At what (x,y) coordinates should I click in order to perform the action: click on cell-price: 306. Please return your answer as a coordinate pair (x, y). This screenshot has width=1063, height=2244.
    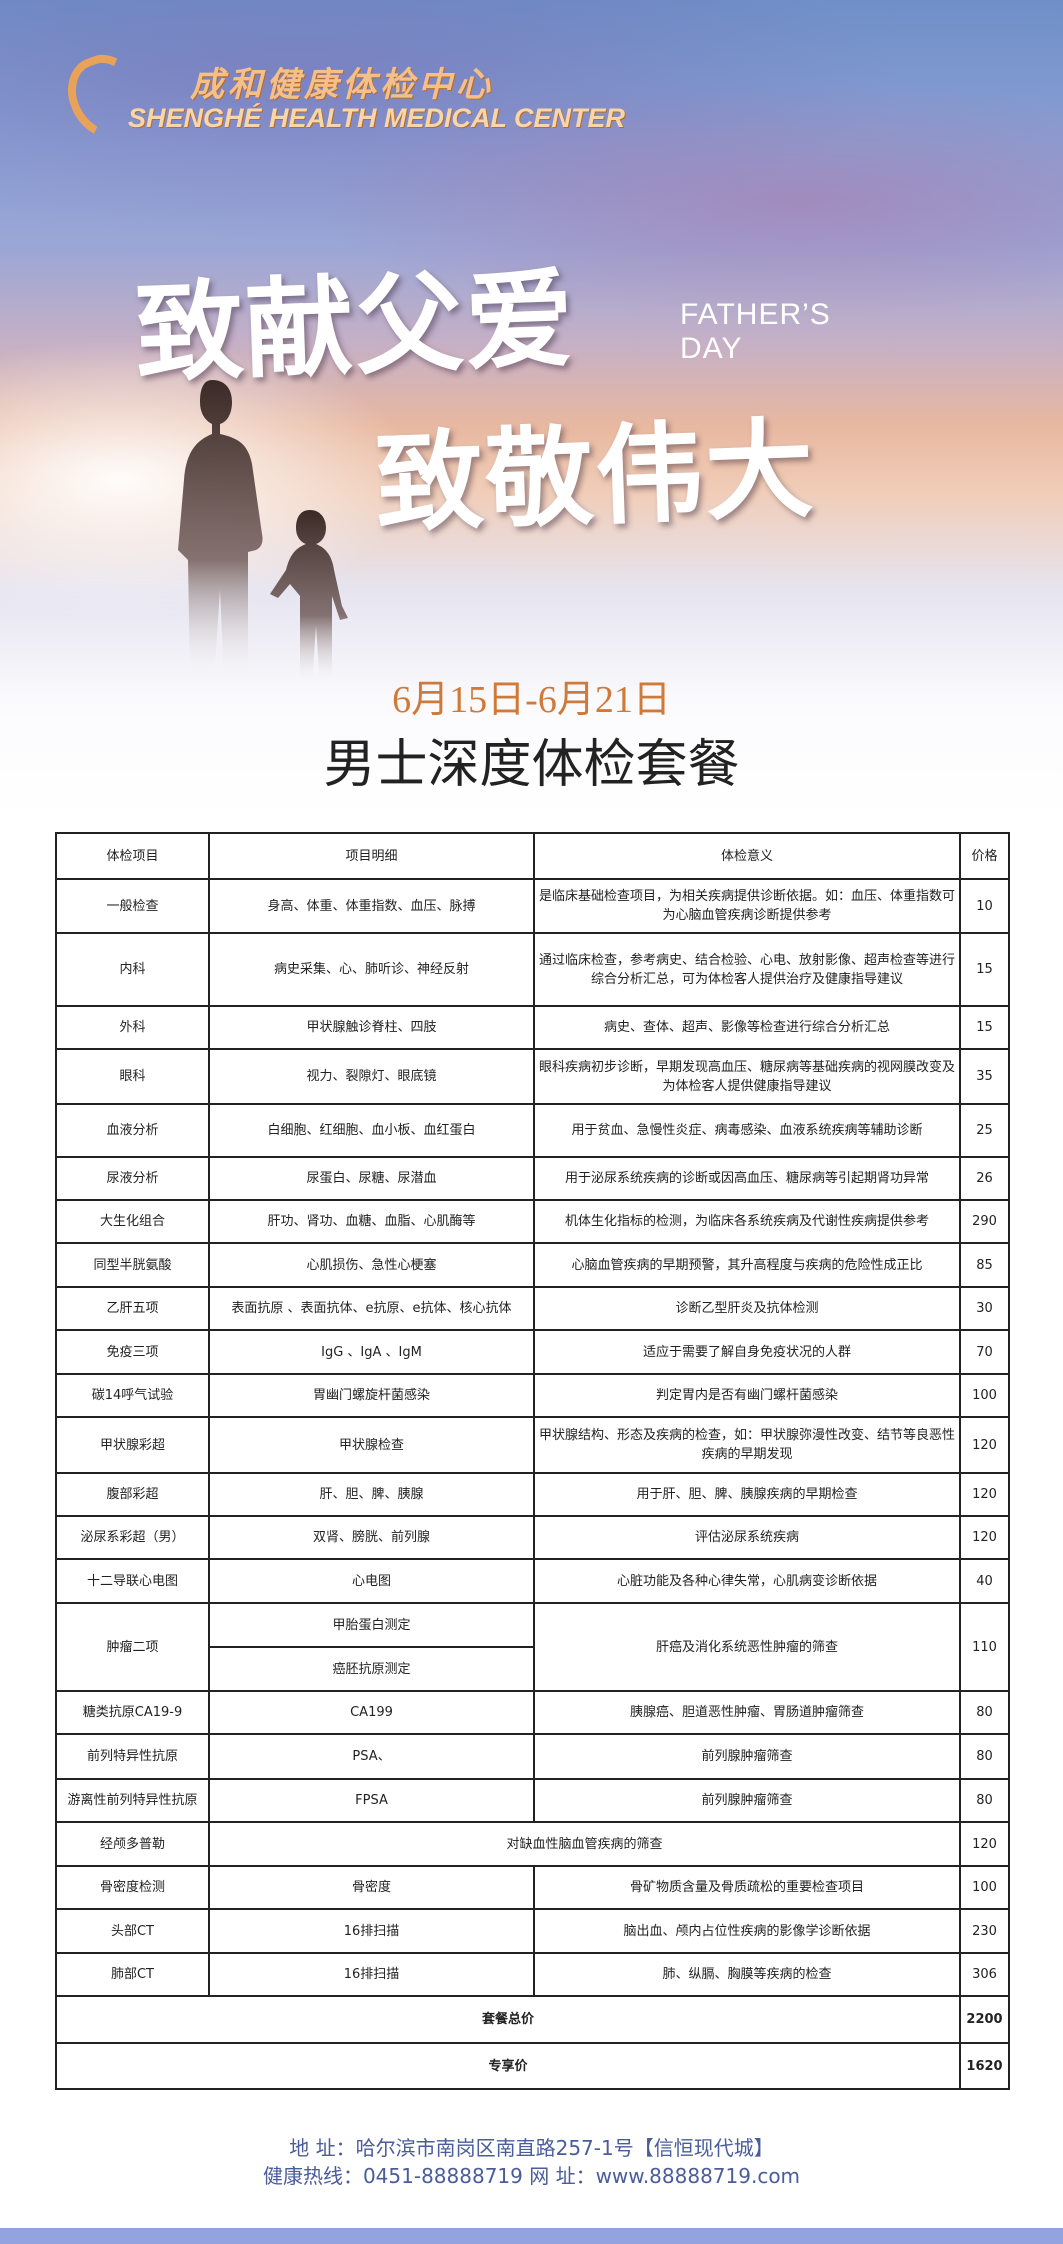
    Looking at the image, I should click on (984, 1974).